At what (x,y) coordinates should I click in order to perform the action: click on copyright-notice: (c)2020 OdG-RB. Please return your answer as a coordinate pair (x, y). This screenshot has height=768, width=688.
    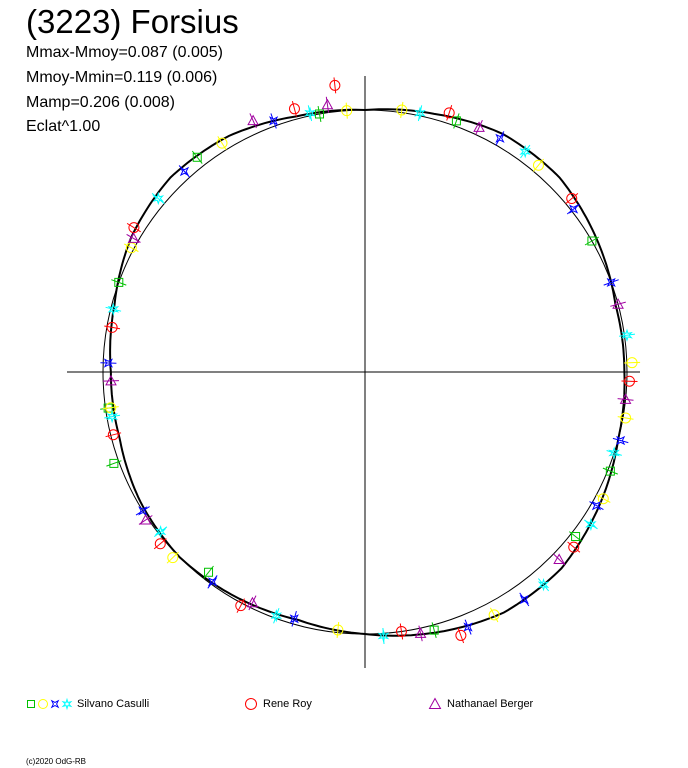
    Looking at the image, I should click on (56, 761).